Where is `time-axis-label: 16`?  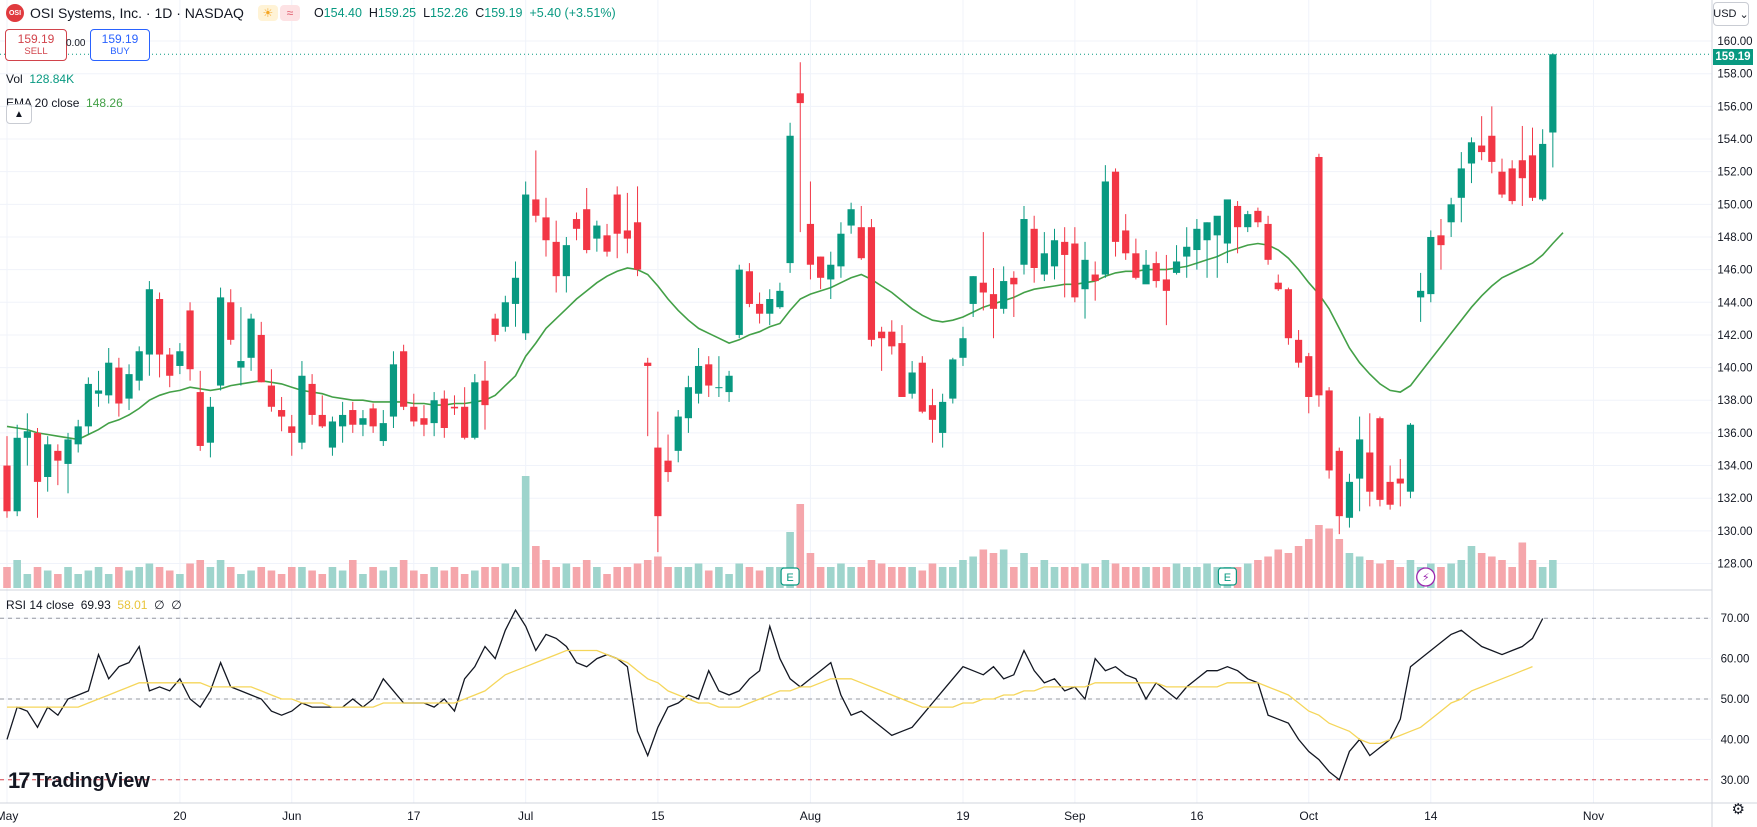 time-axis-label: 16 is located at coordinates (1197, 816).